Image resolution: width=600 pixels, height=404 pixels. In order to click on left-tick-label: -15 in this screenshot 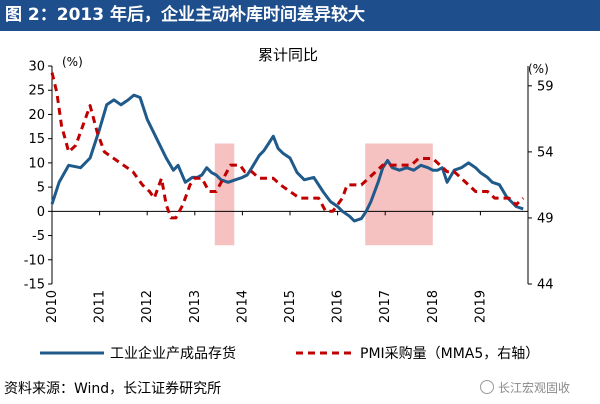, I will do `click(34, 285)`.